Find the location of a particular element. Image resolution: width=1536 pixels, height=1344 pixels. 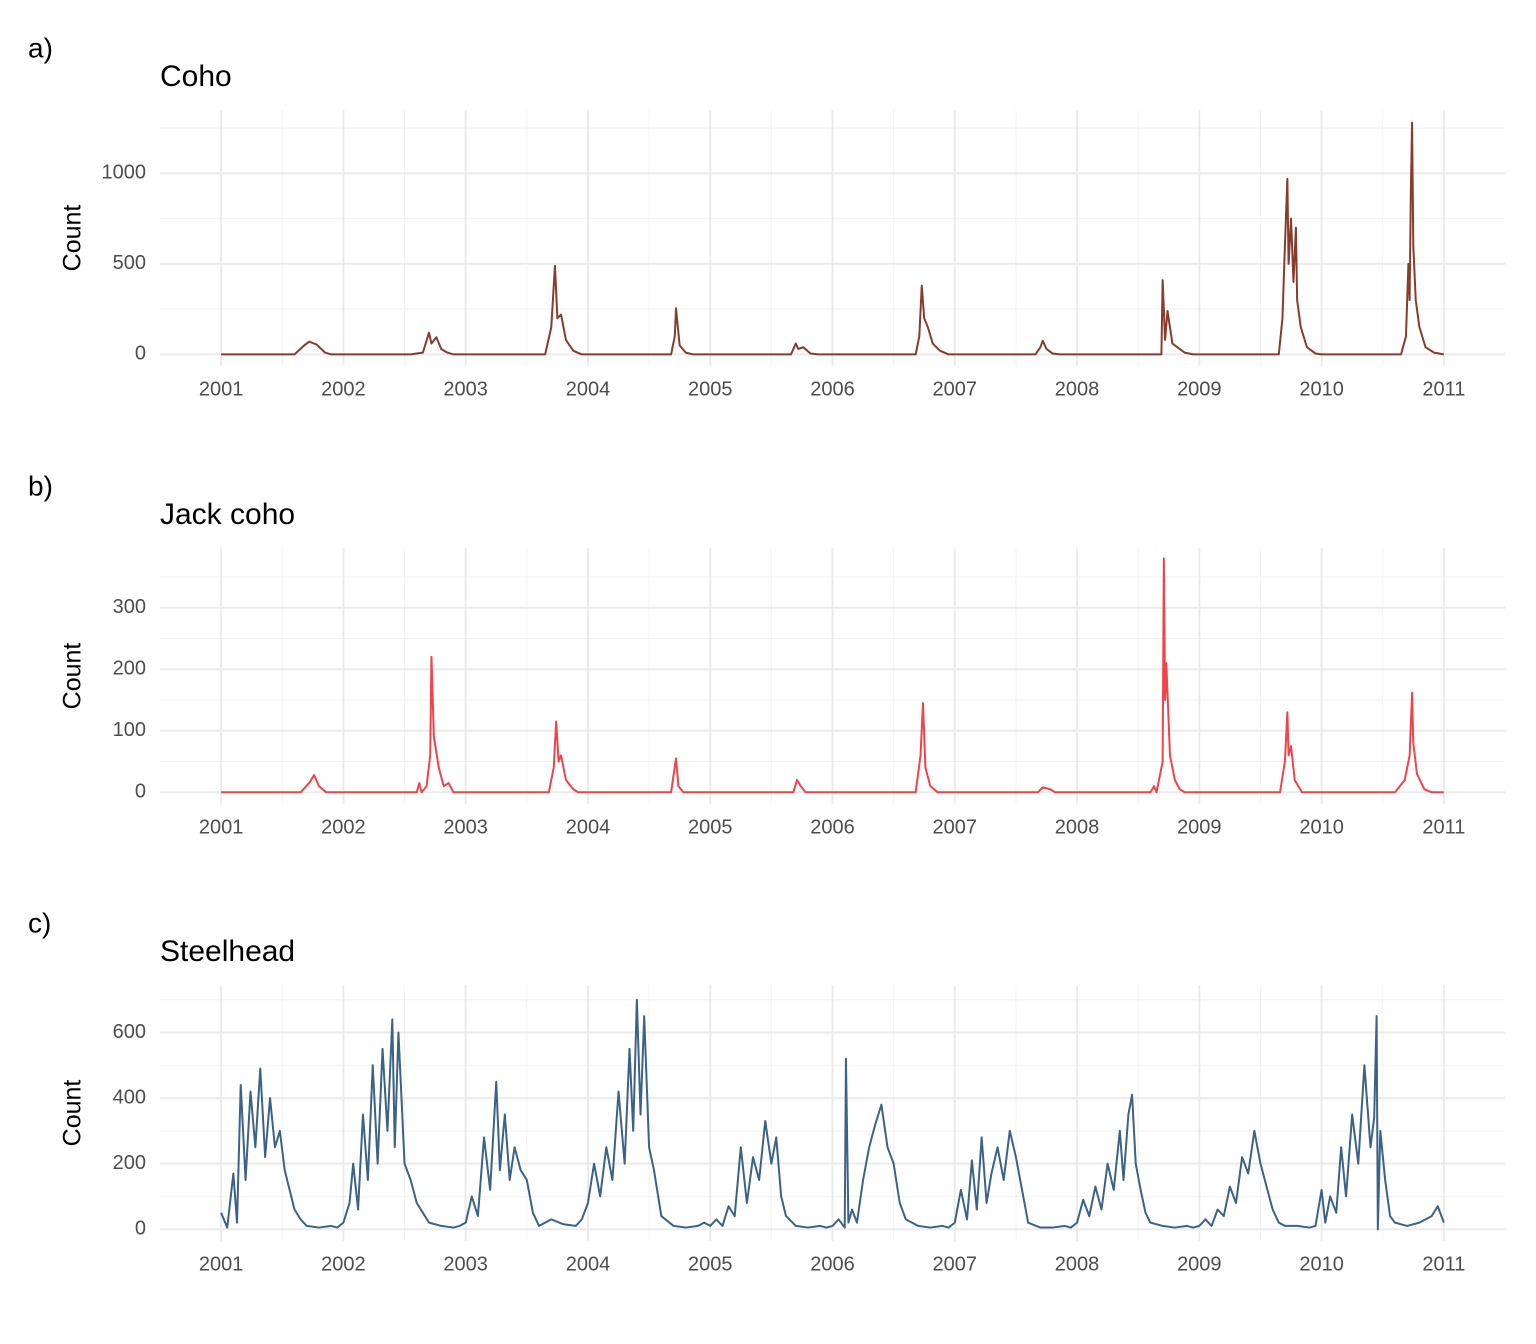

panel-label: a) is located at coordinates (40, 47).